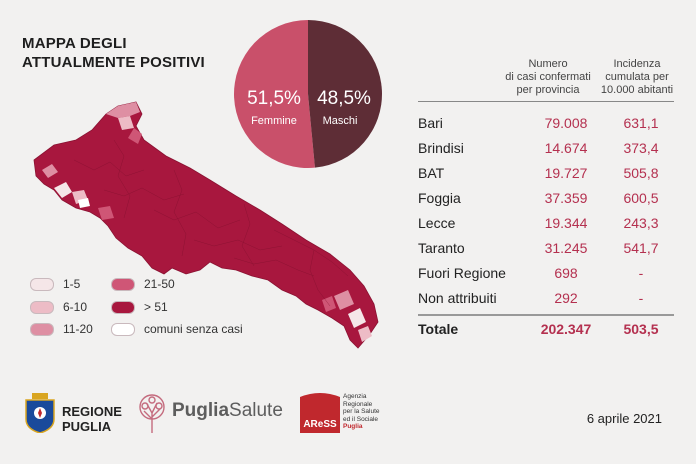  What do you see at coordinates (462, 273) in the screenshot?
I see `row-province: Fuori Regione` at bounding box center [462, 273].